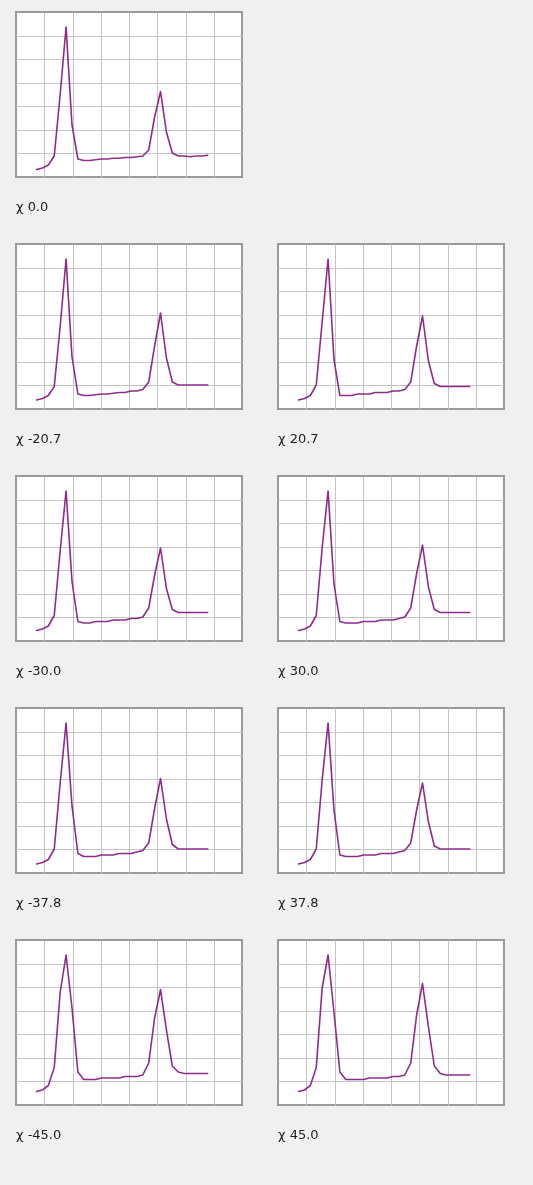 This screenshot has height=1185, width=533. What do you see at coordinates (298, 438) in the screenshot?
I see `text: χ 20.7` at bounding box center [298, 438].